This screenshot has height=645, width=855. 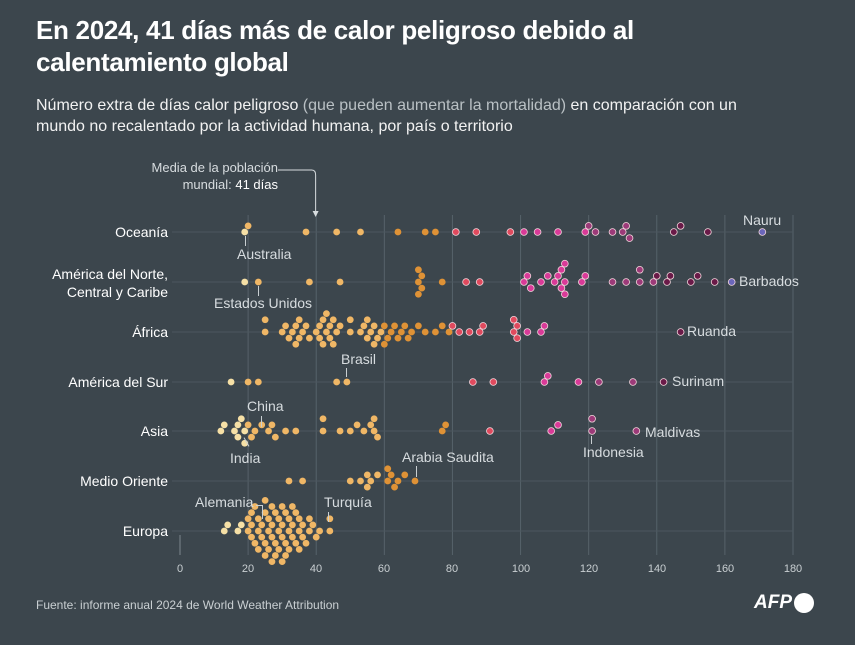 What do you see at coordinates (591, 440) in the screenshot?
I see `leader-indonesia` at bounding box center [591, 440].